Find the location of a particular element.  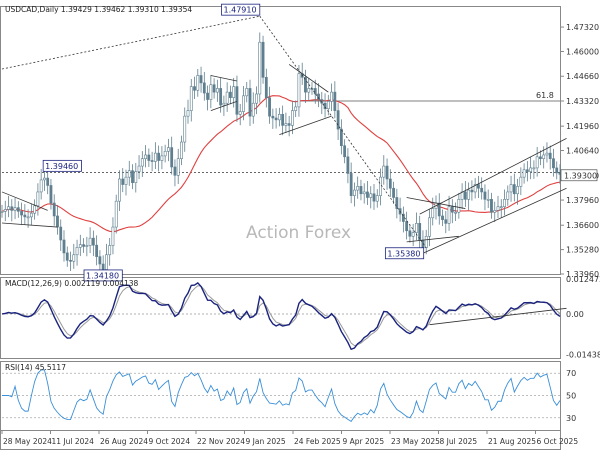

time-tick-label: 11 Jul 2024 is located at coordinates (73, 441).